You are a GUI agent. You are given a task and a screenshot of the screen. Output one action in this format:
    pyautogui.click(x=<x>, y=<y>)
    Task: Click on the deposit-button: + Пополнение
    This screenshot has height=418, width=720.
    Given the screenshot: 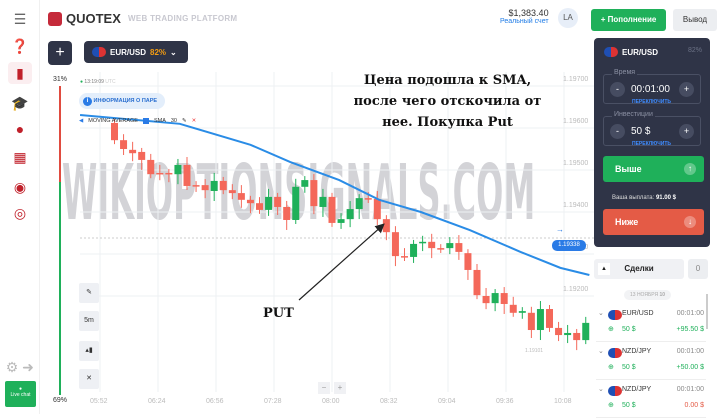 What is the action you would take?
    pyautogui.click(x=628, y=20)
    